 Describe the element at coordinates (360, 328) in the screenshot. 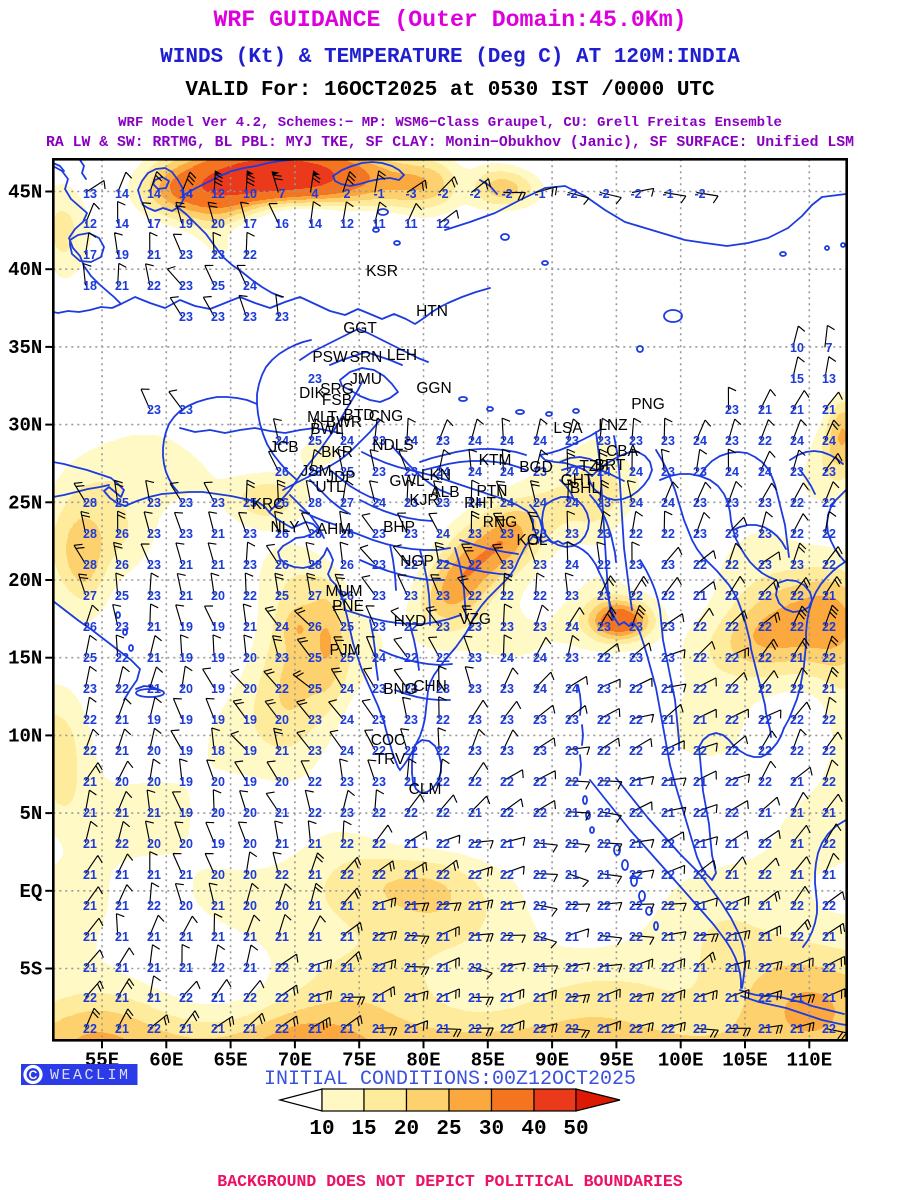

I see `svg-text: GGT` at that location.